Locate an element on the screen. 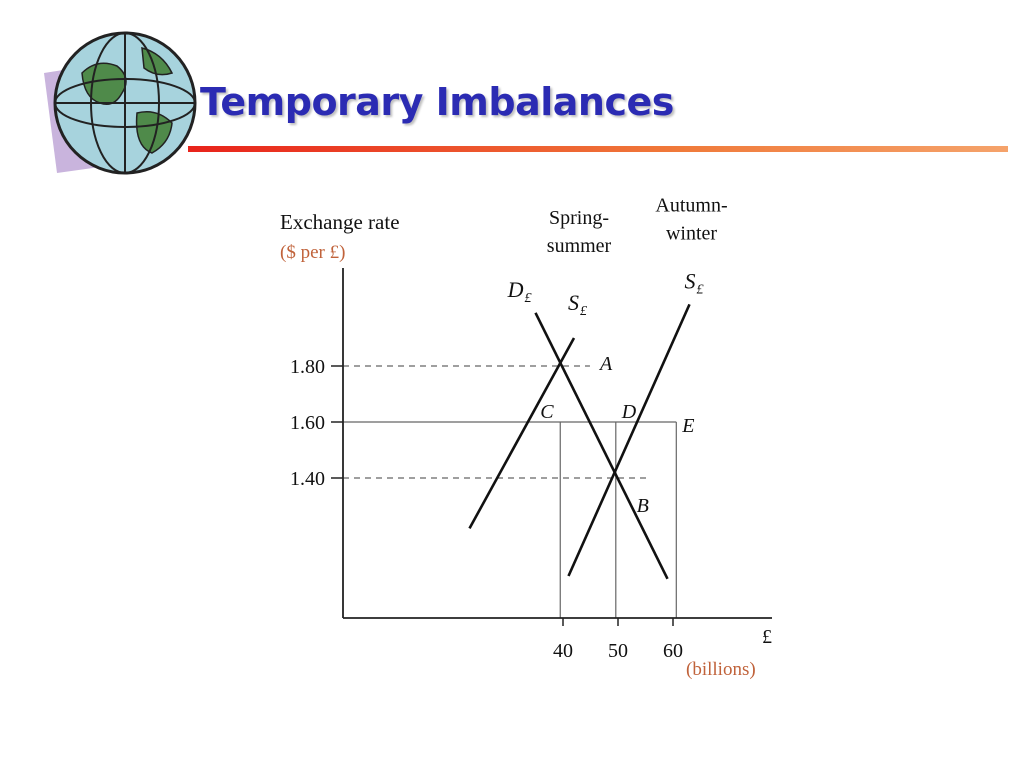 The image size is (1024, 773). series-header-line2: winter is located at coordinates (691, 233).